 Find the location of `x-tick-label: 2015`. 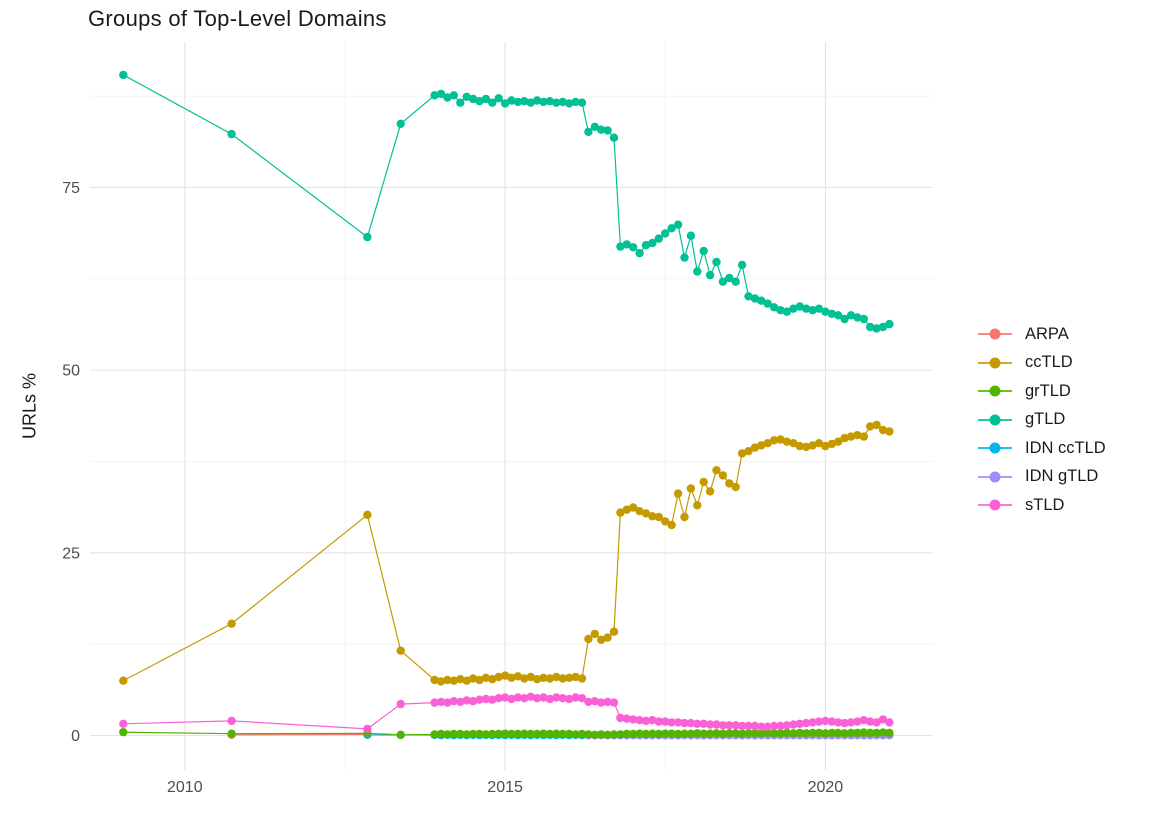

x-tick-label: 2015 is located at coordinates (505, 787).